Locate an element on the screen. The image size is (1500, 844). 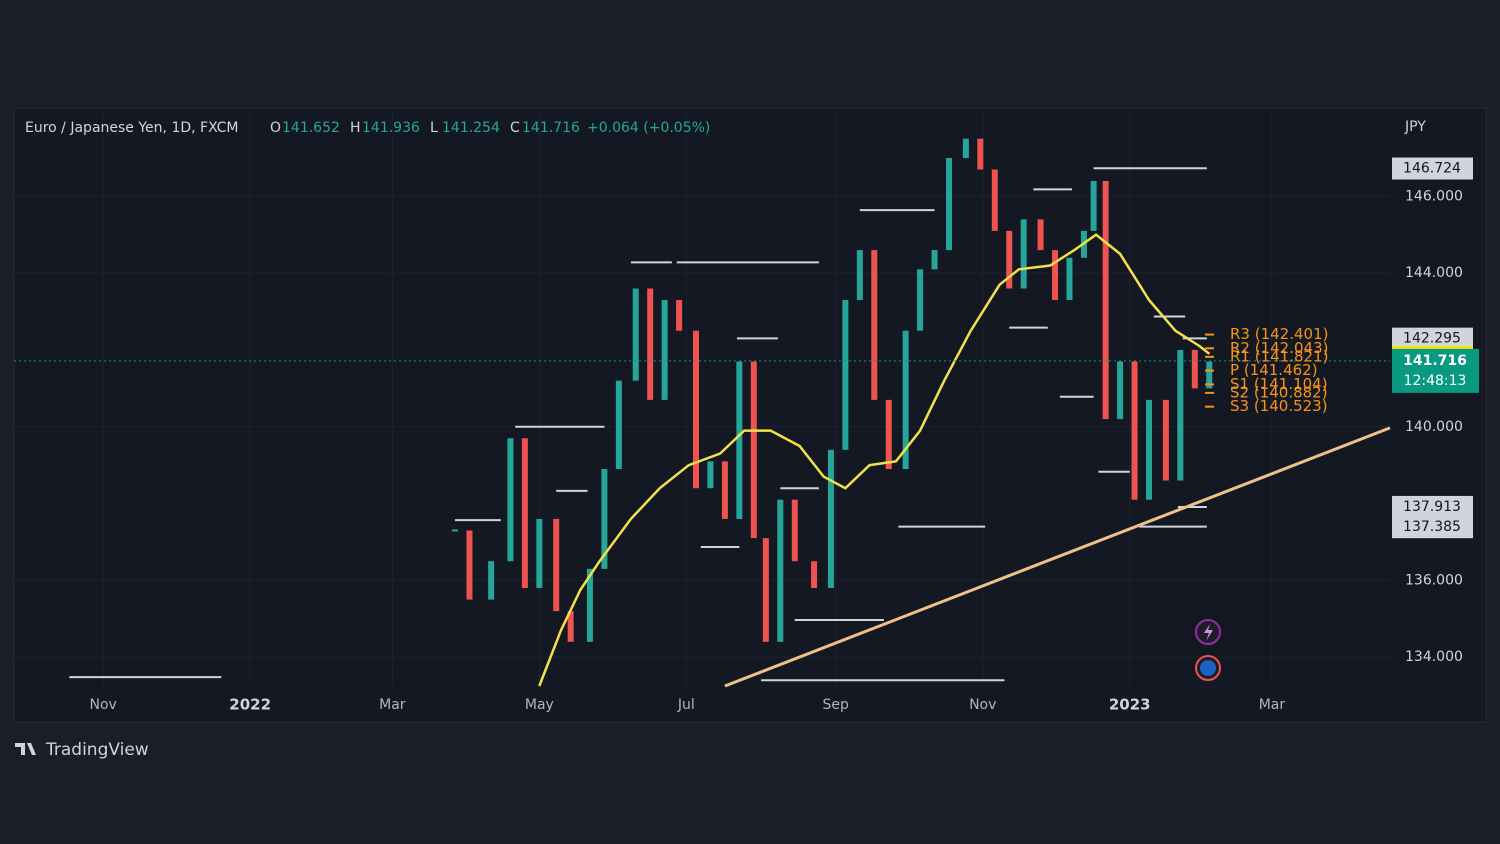
price-badge-label: 142.295 is located at coordinates (1432, 339).